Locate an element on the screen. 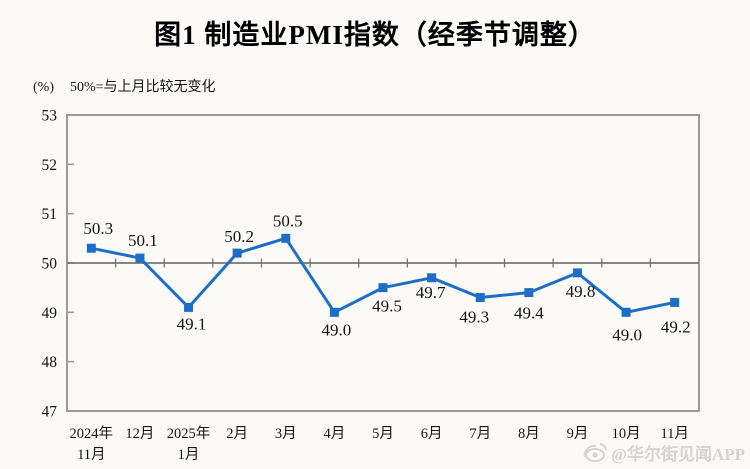 This screenshot has width=750, height=469. y-tick-label: 48 is located at coordinates (50, 362).